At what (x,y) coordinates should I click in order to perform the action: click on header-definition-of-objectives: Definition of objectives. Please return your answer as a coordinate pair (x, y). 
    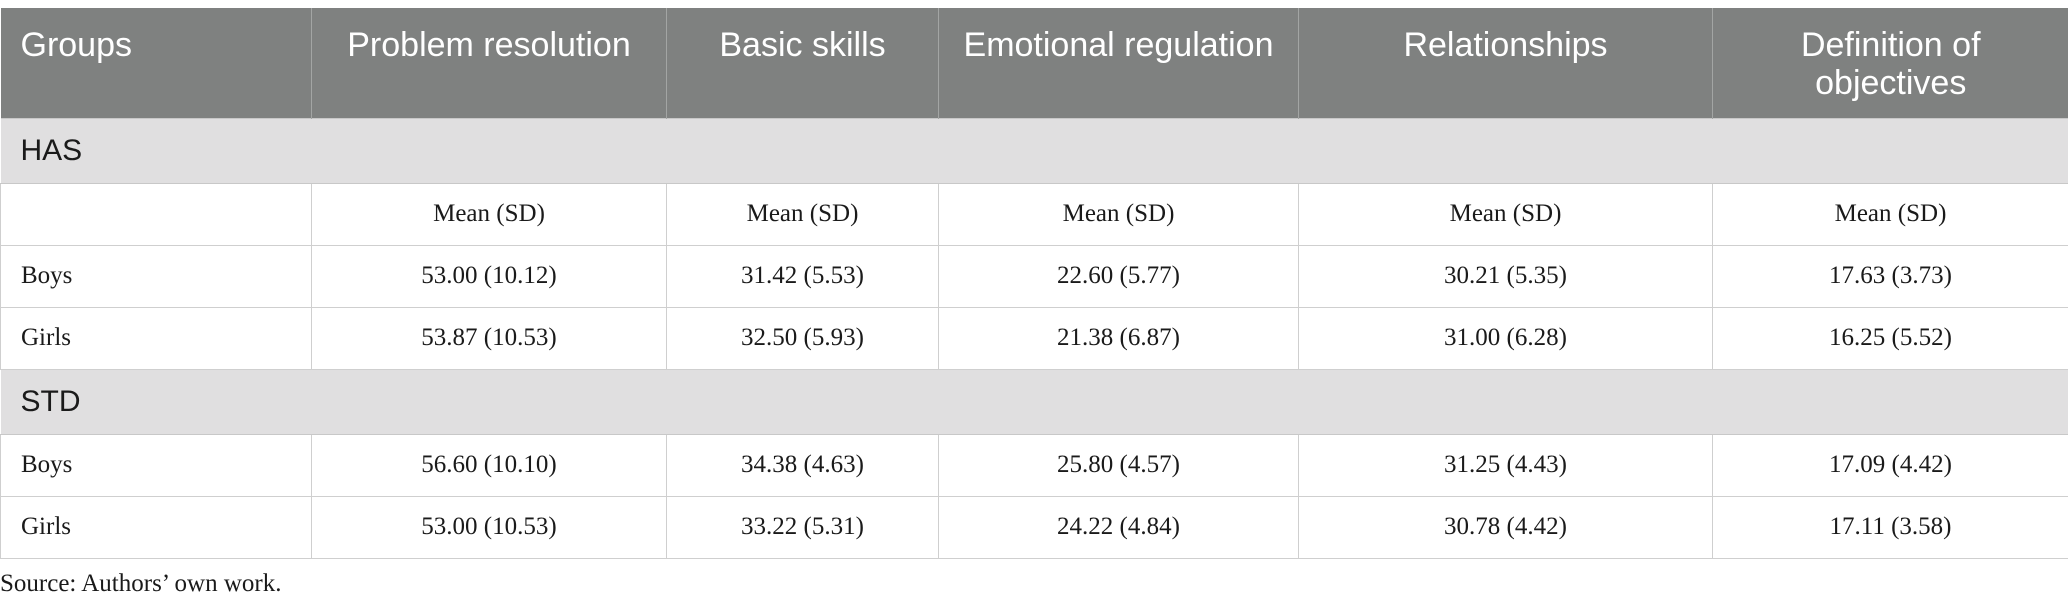
    Looking at the image, I should click on (1890, 63).